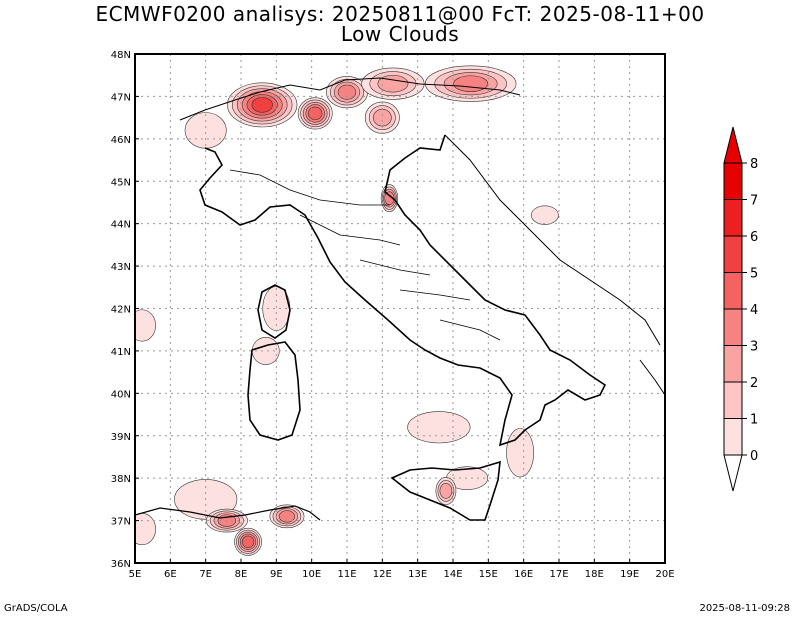  I want to click on cloud-area-rimini, so click(389, 198).